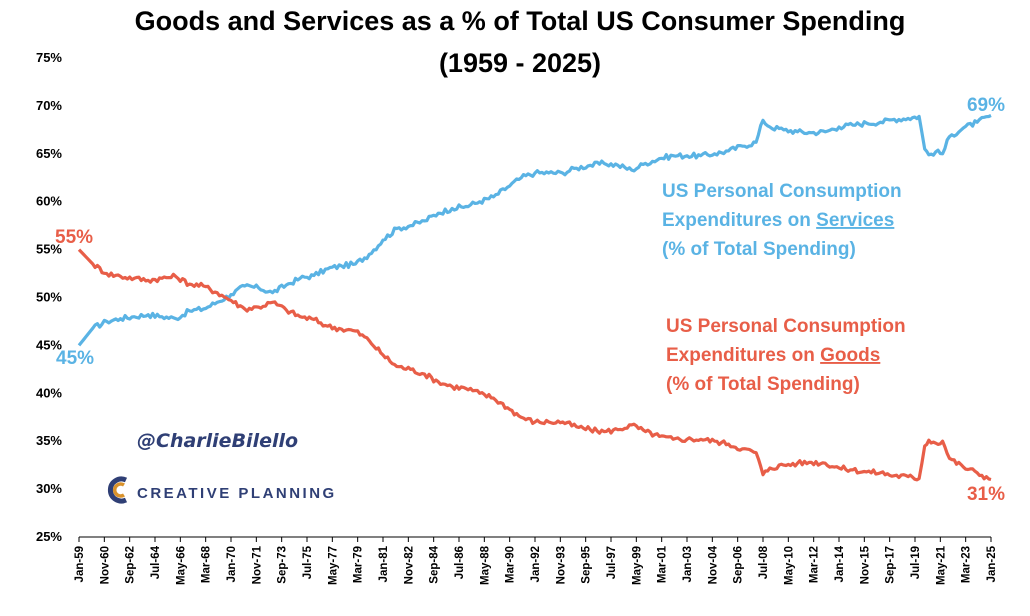 The height and width of the screenshot is (616, 1030). I want to click on x-tick-label: Mar-23, so click(967, 564).